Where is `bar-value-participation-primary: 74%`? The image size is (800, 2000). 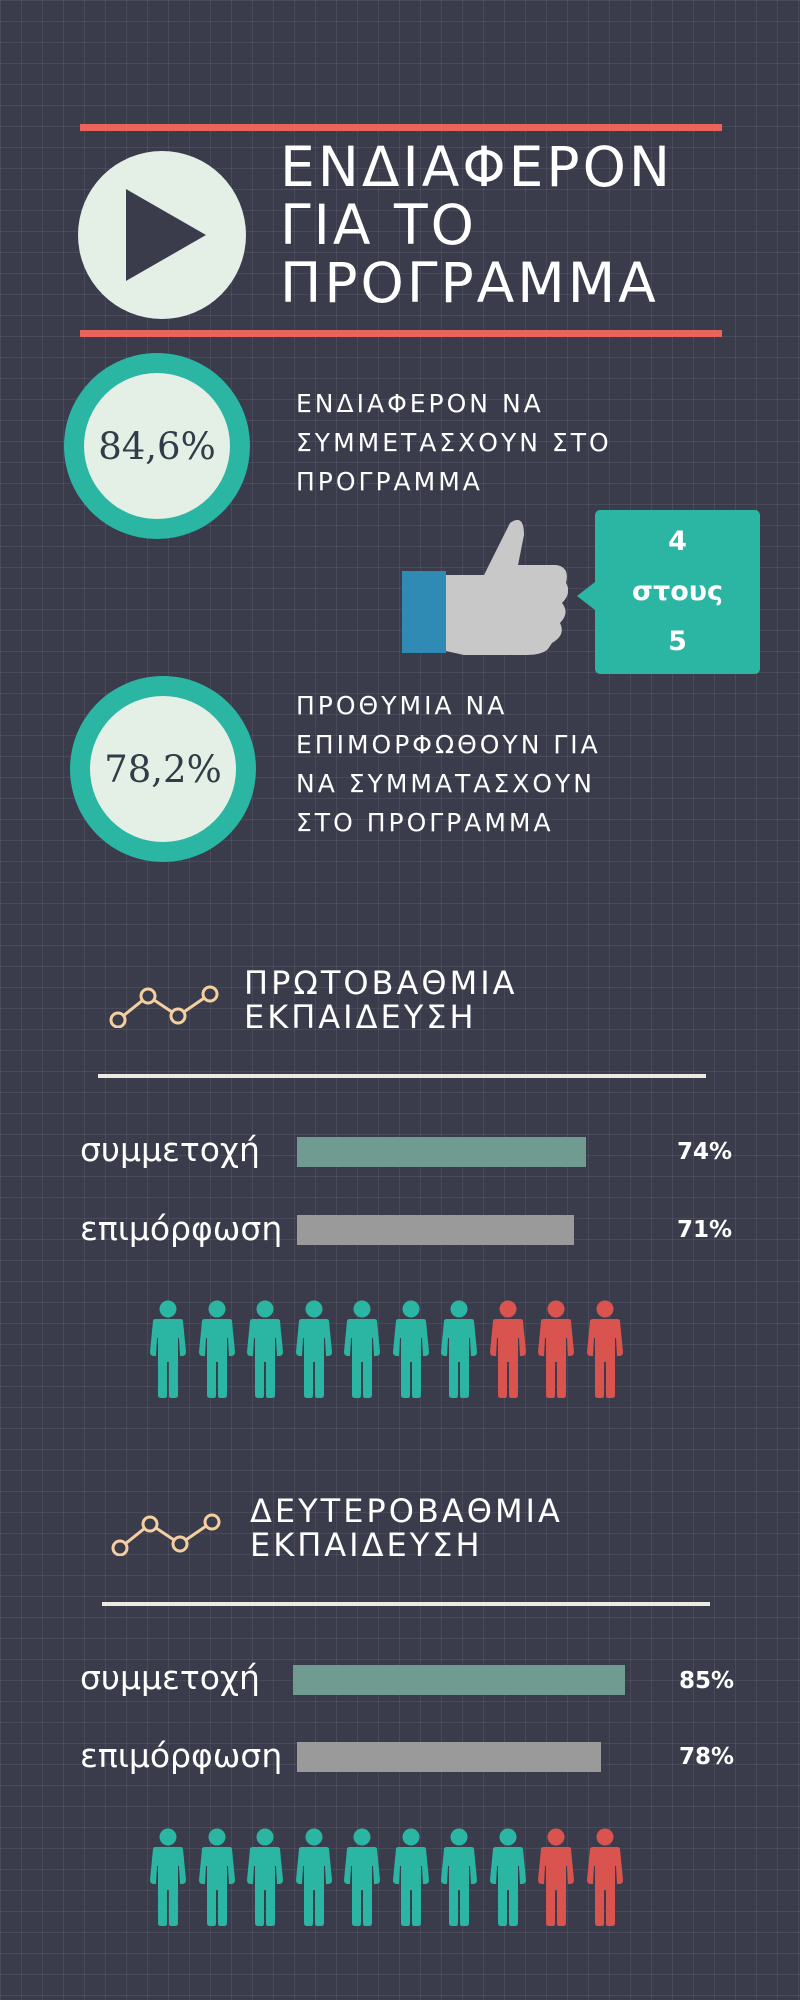
bar-value-participation-primary: 74% is located at coordinates (704, 1152).